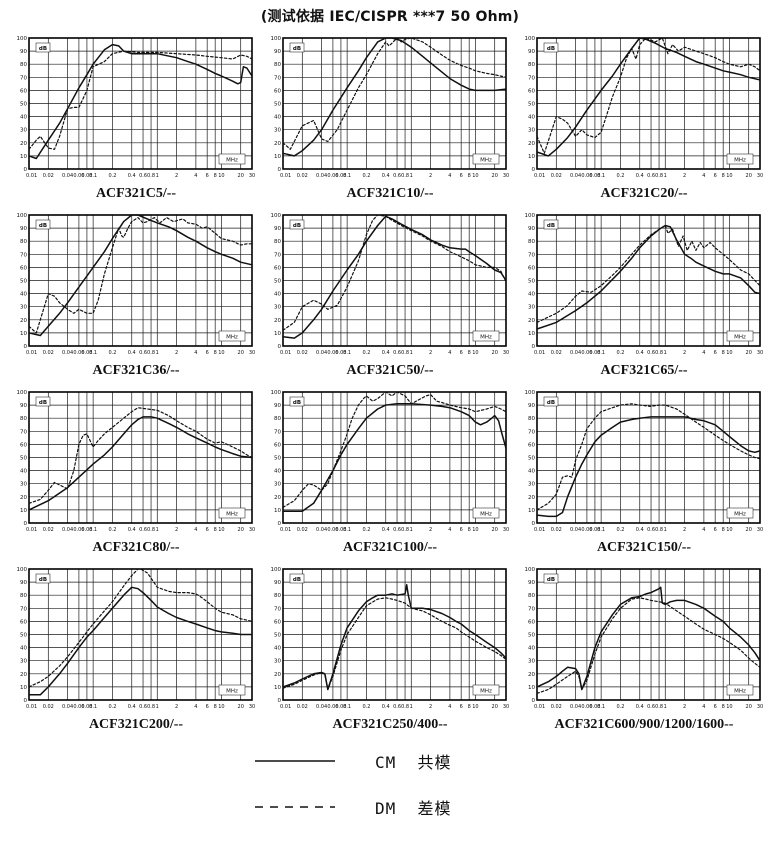 The height and width of the screenshot is (848, 780). What do you see at coordinates (703, 353) in the screenshot?
I see `svg-text: 4` at bounding box center [703, 353].